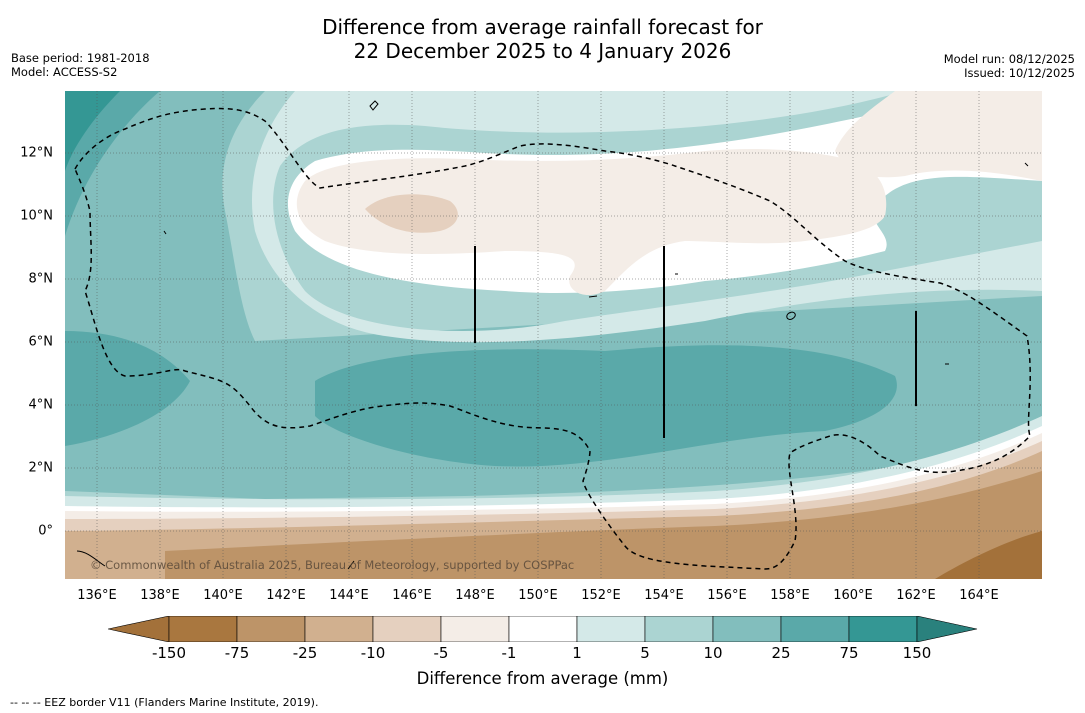 This screenshot has width=1085, height=713. I want to click on map-title-line2: 22 December 2025 to 4 January 2026, so click(542, 51).